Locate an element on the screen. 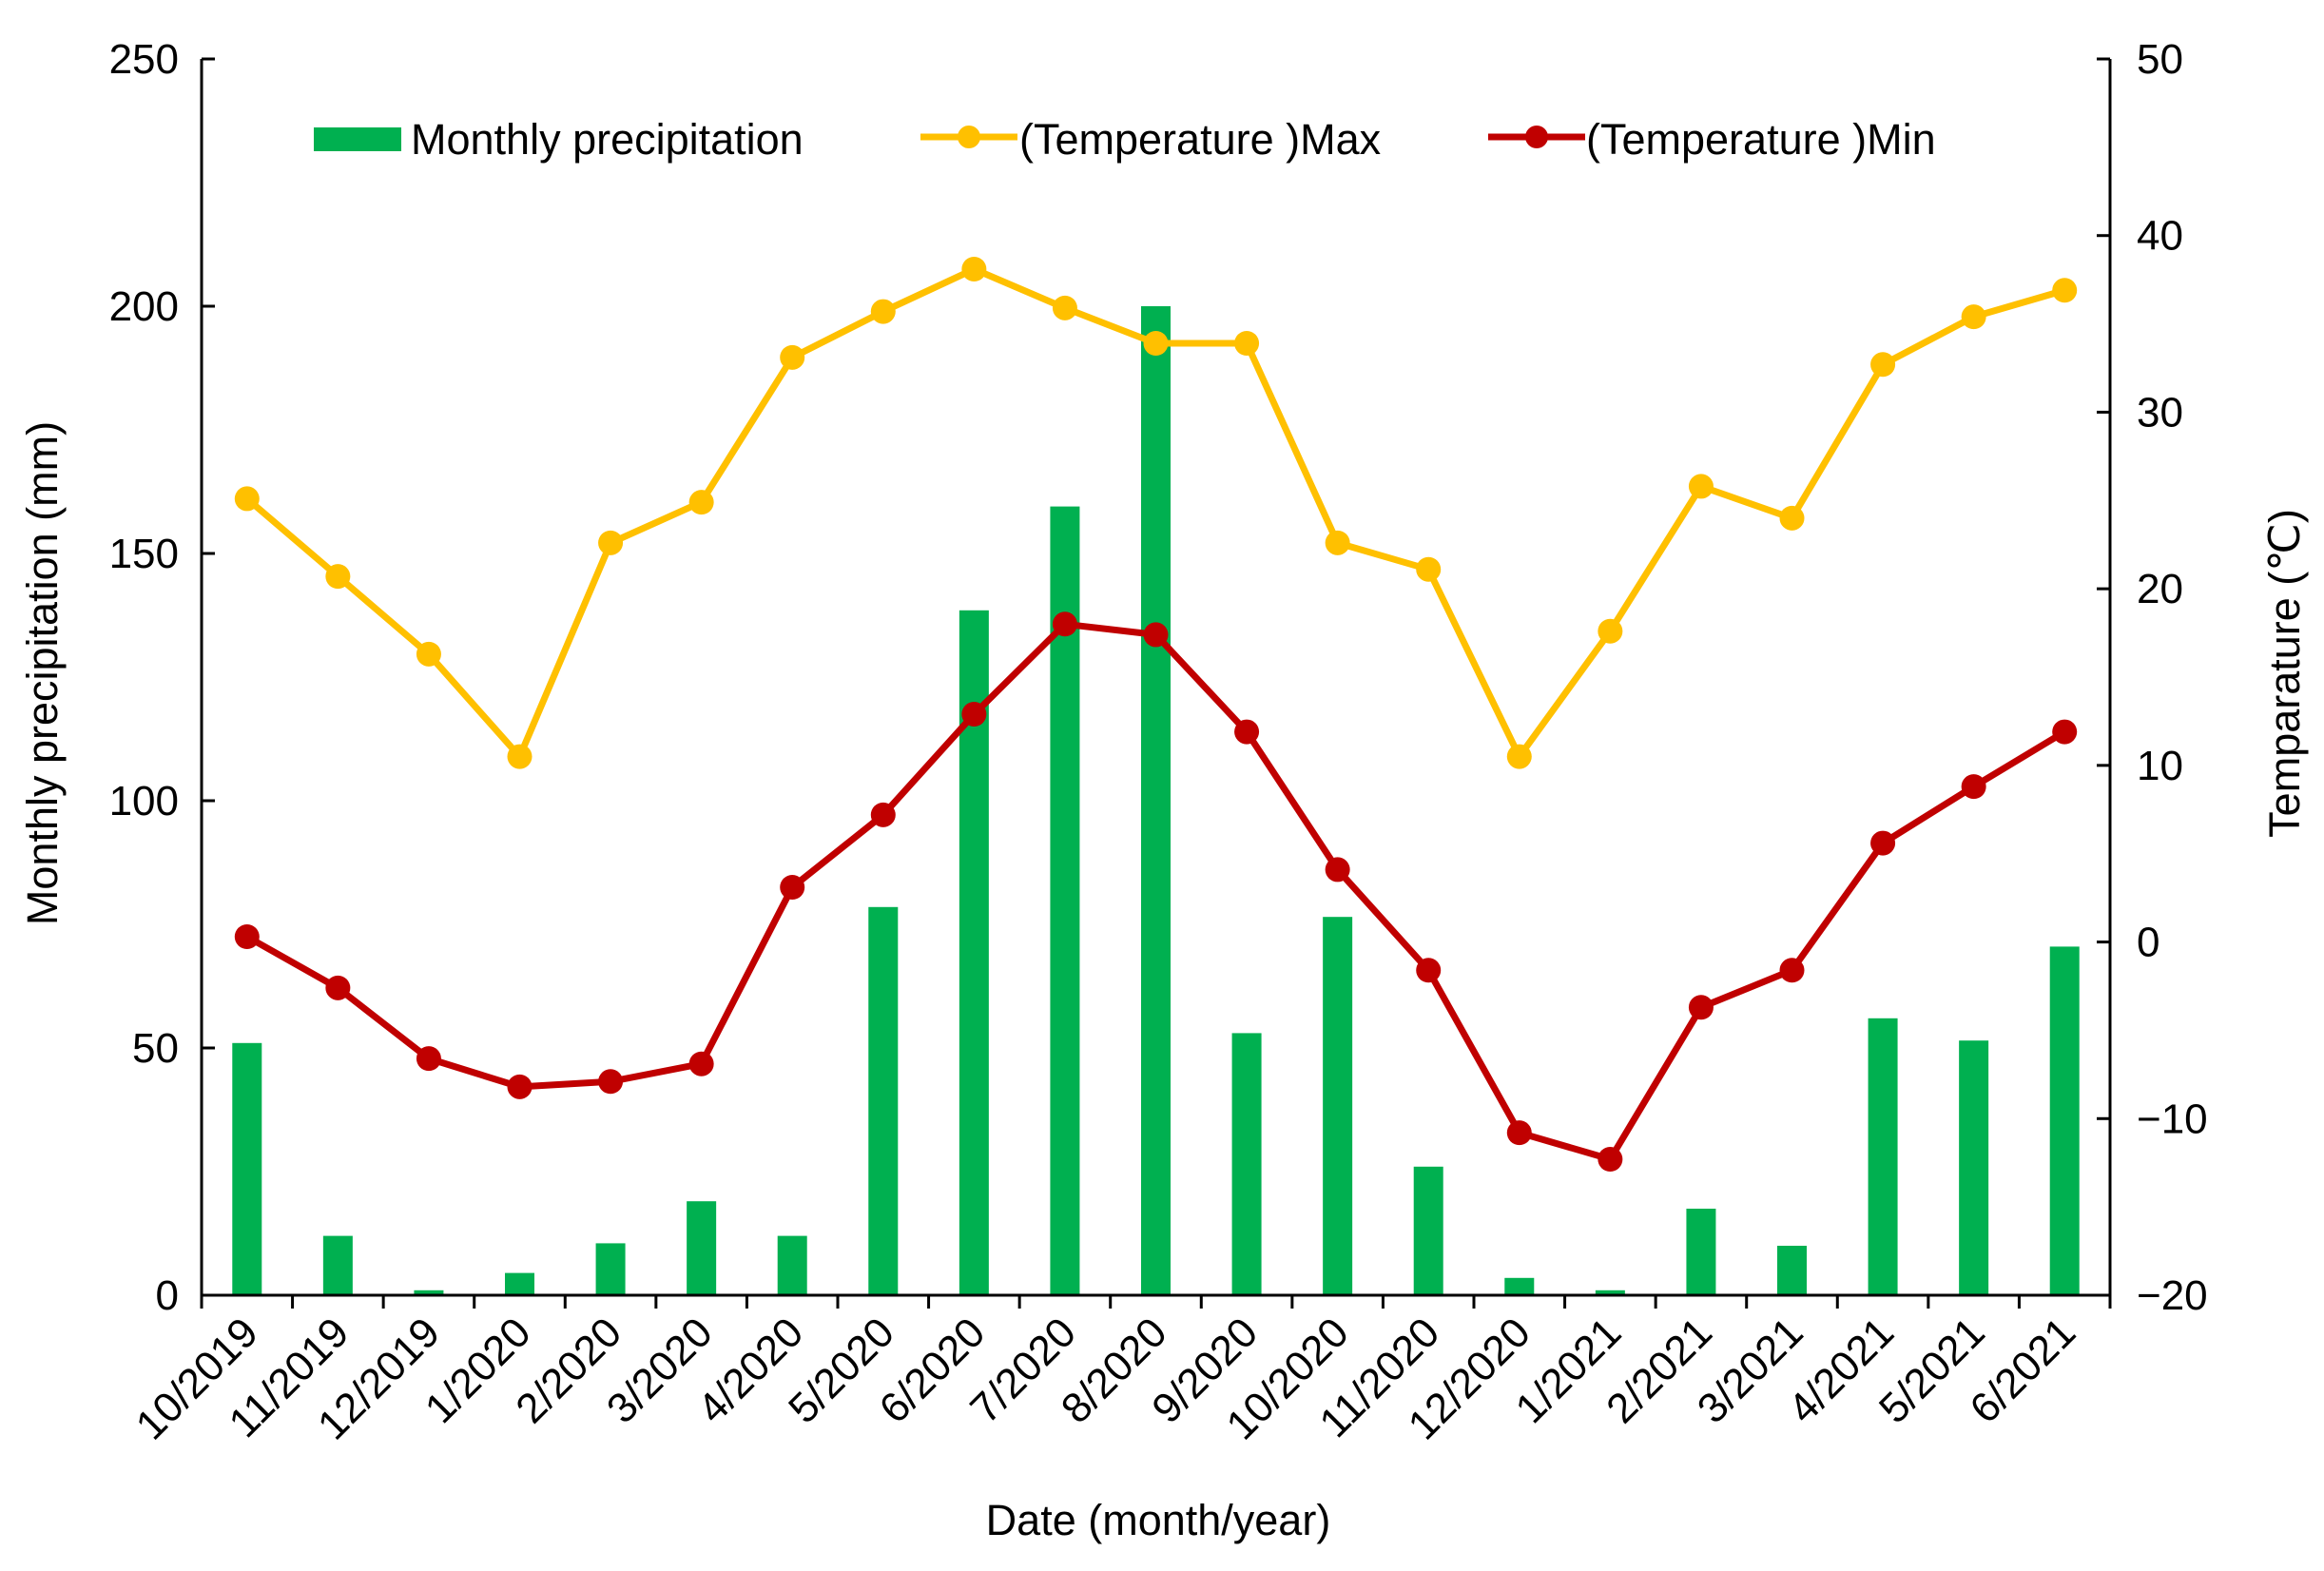  legend-min-marker is located at coordinates (1536, 137).